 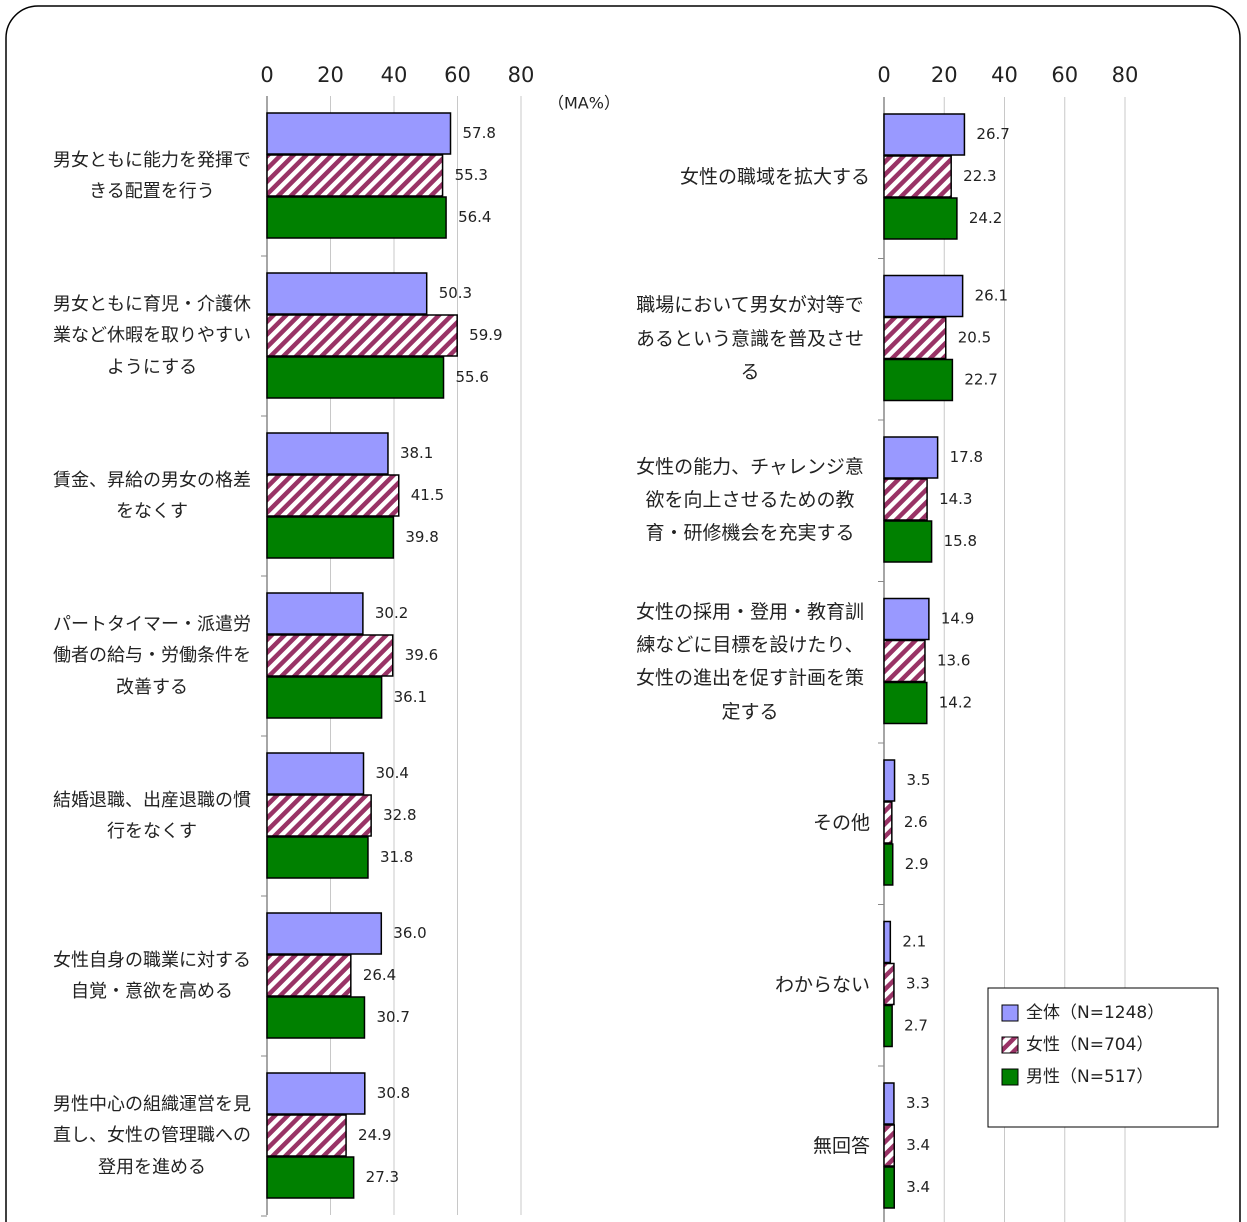 What do you see at coordinates (472, 377) in the screenshot?
I see `value-label: 55.6` at bounding box center [472, 377].